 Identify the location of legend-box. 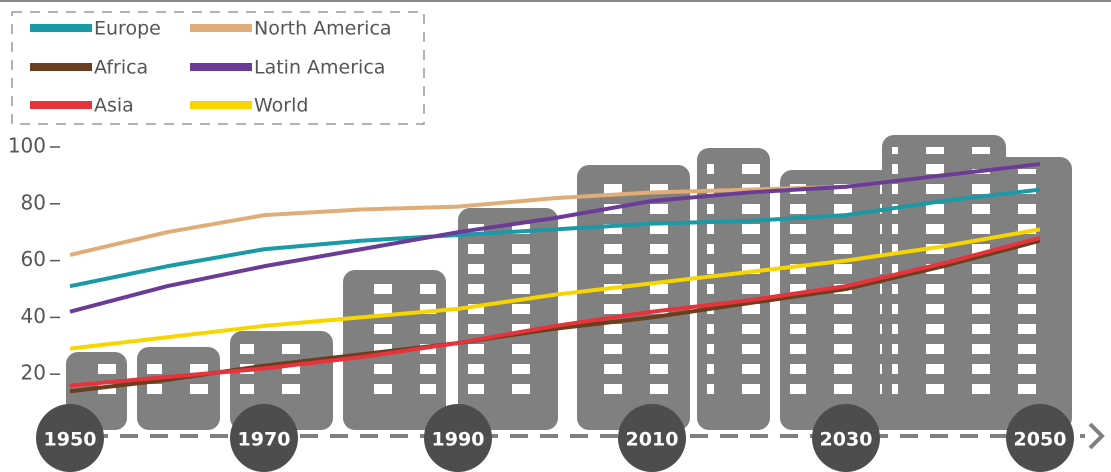
(218, 68).